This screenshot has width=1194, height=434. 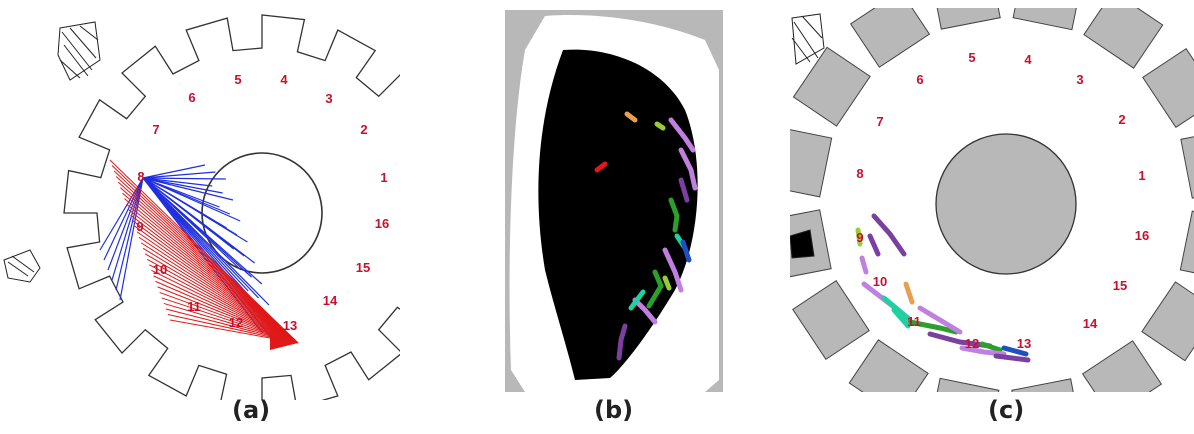 I want to click on free-space-black, so click(x=618, y=214).